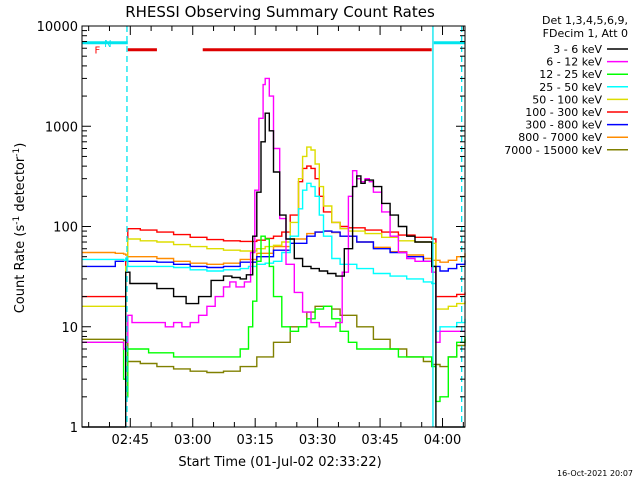  What do you see at coordinates (130, 440) in the screenshot?
I see `x-tick-label: 02:45` at bounding box center [130, 440].